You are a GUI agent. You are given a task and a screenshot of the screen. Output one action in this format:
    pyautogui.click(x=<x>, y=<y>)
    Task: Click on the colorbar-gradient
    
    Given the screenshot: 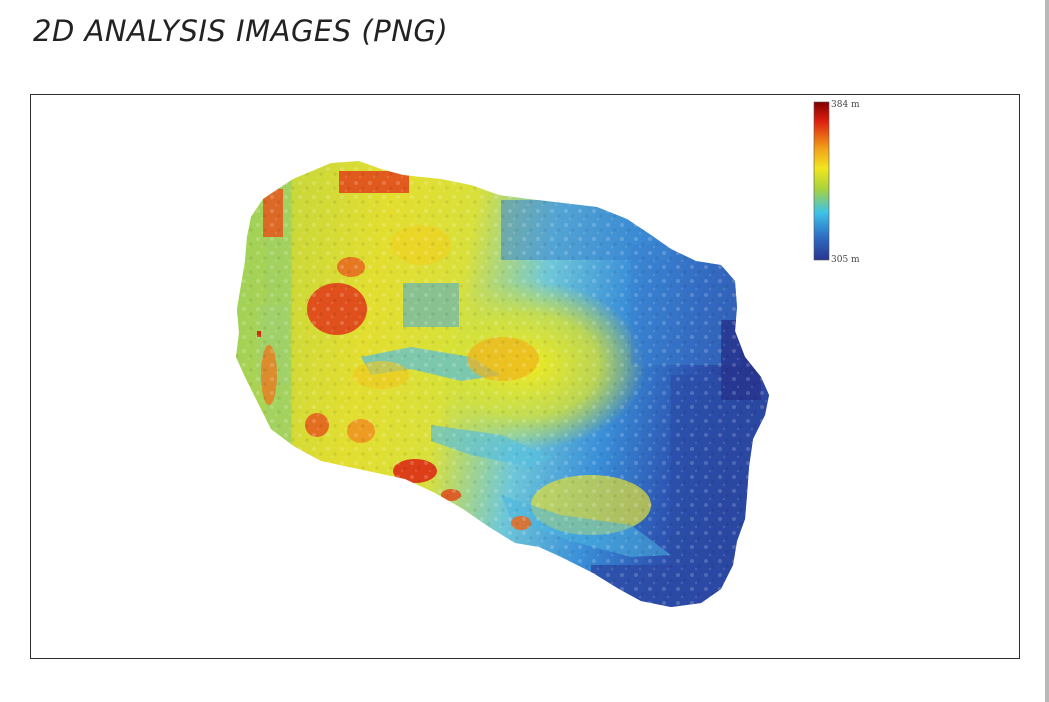 What is the action you would take?
    pyautogui.click(x=821, y=181)
    